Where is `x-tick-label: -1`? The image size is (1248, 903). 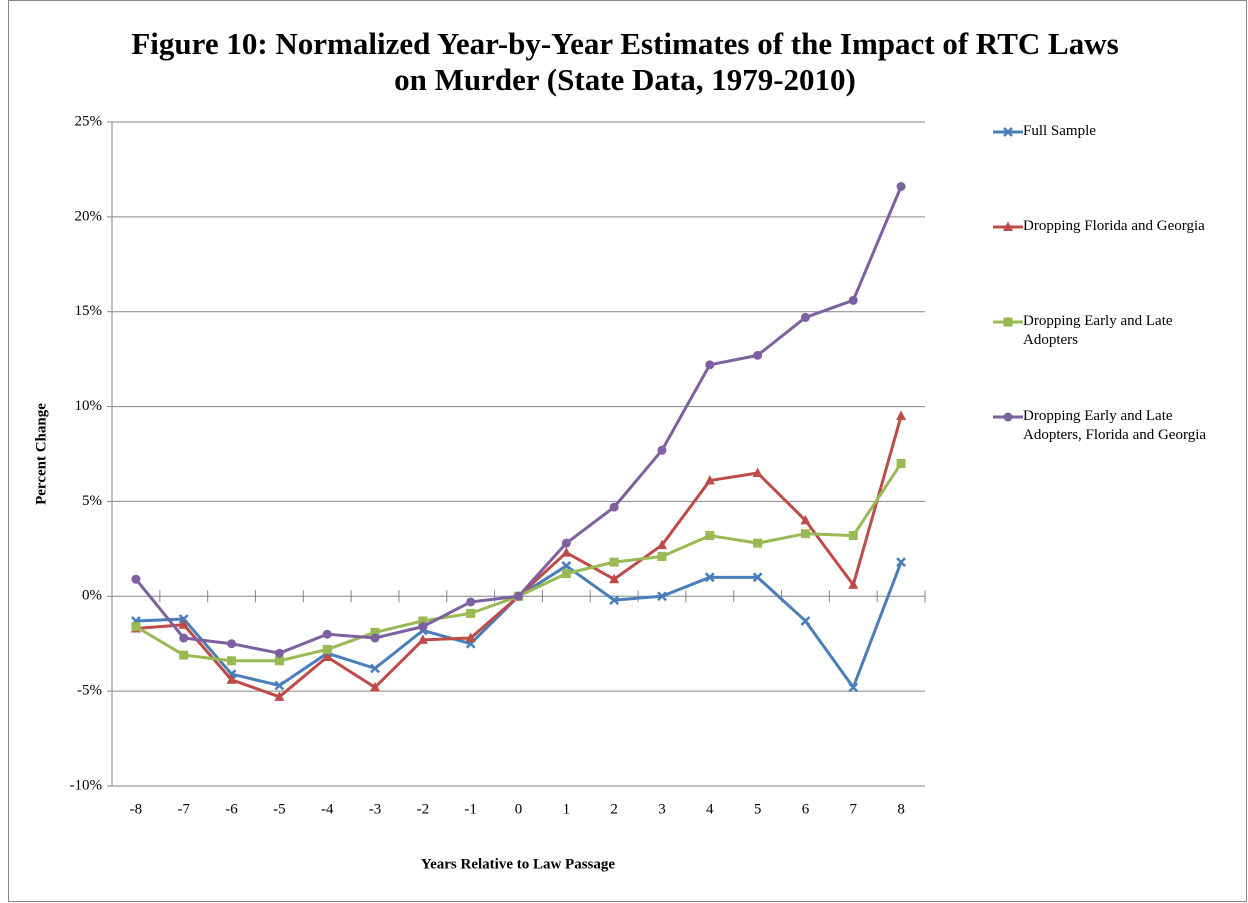
x-tick-label: -1 is located at coordinates (470, 809).